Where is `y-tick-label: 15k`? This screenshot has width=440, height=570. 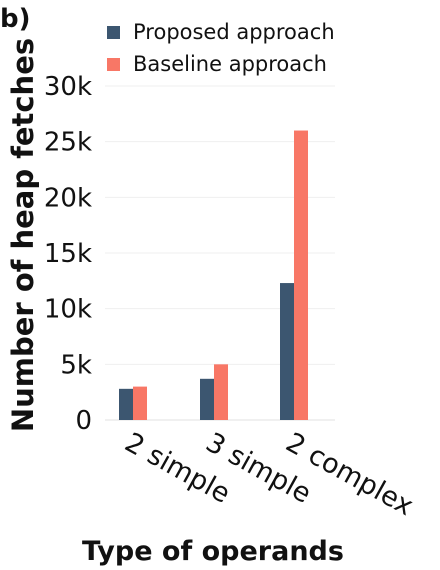
y-tick-label: 15k is located at coordinates (68, 254).